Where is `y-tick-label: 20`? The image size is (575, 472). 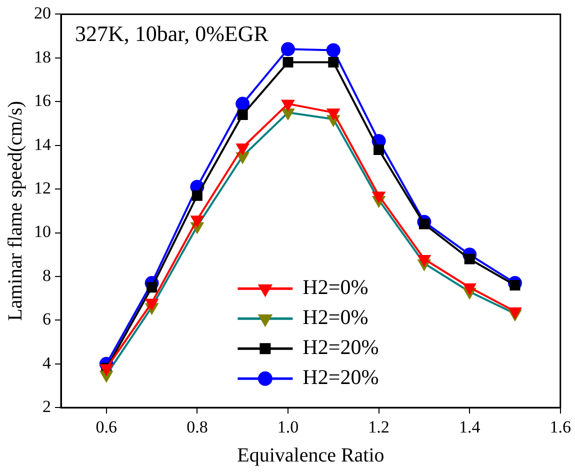
y-tick-label: 20 is located at coordinates (42, 13).